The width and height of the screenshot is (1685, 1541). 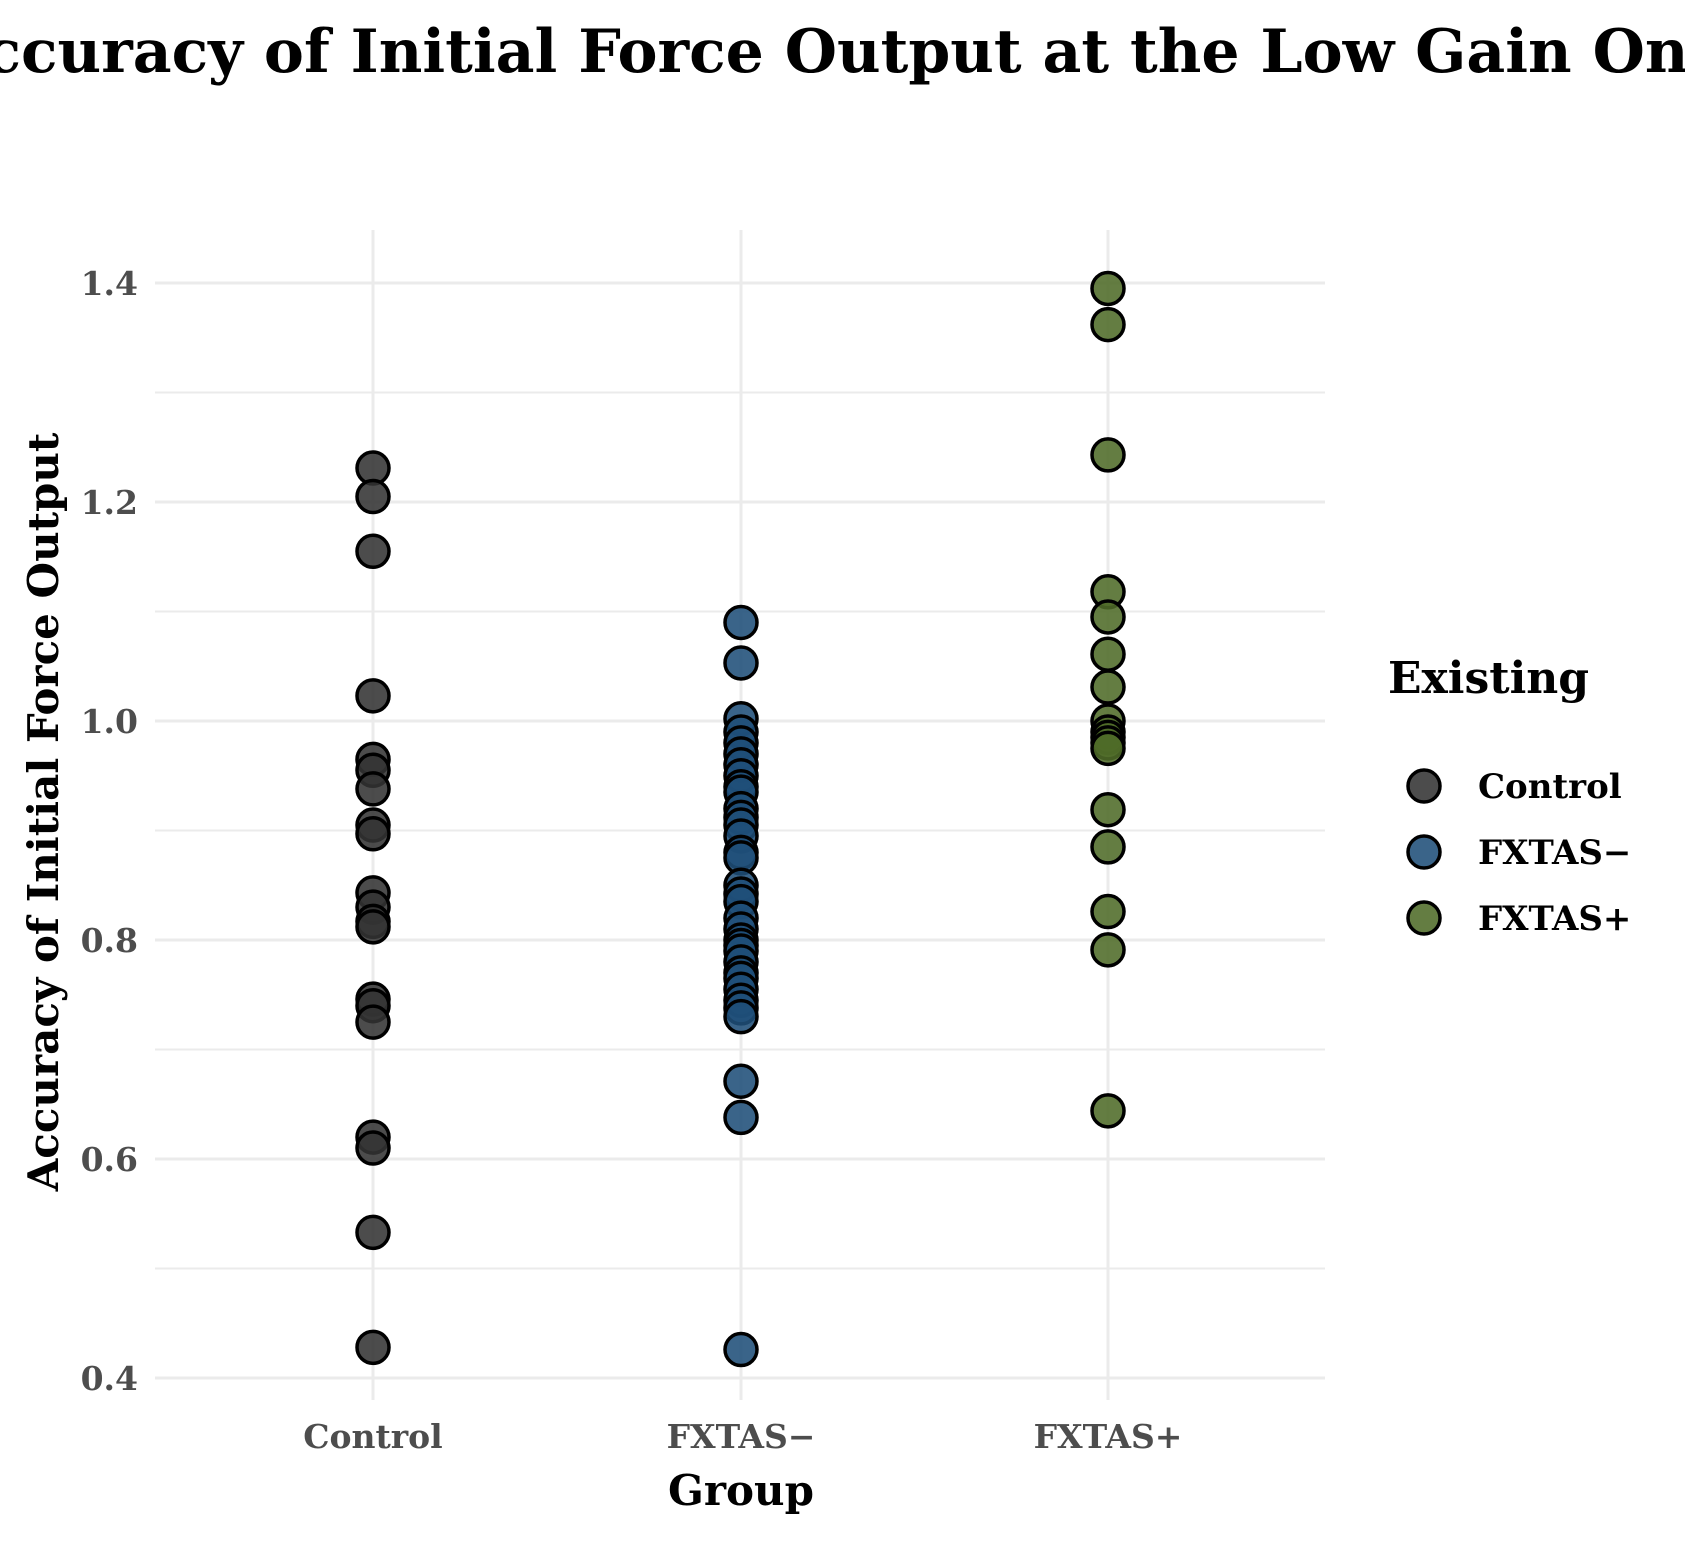 I want to click on x-axis: Control FXTAS− FXTAS+, so click(x=742, y=1436).